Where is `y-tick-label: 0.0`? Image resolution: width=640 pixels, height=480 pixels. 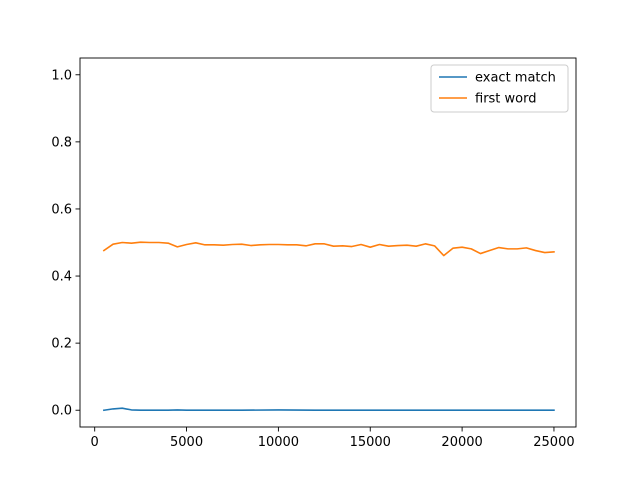
y-tick-label: 0.0 is located at coordinates (61, 411).